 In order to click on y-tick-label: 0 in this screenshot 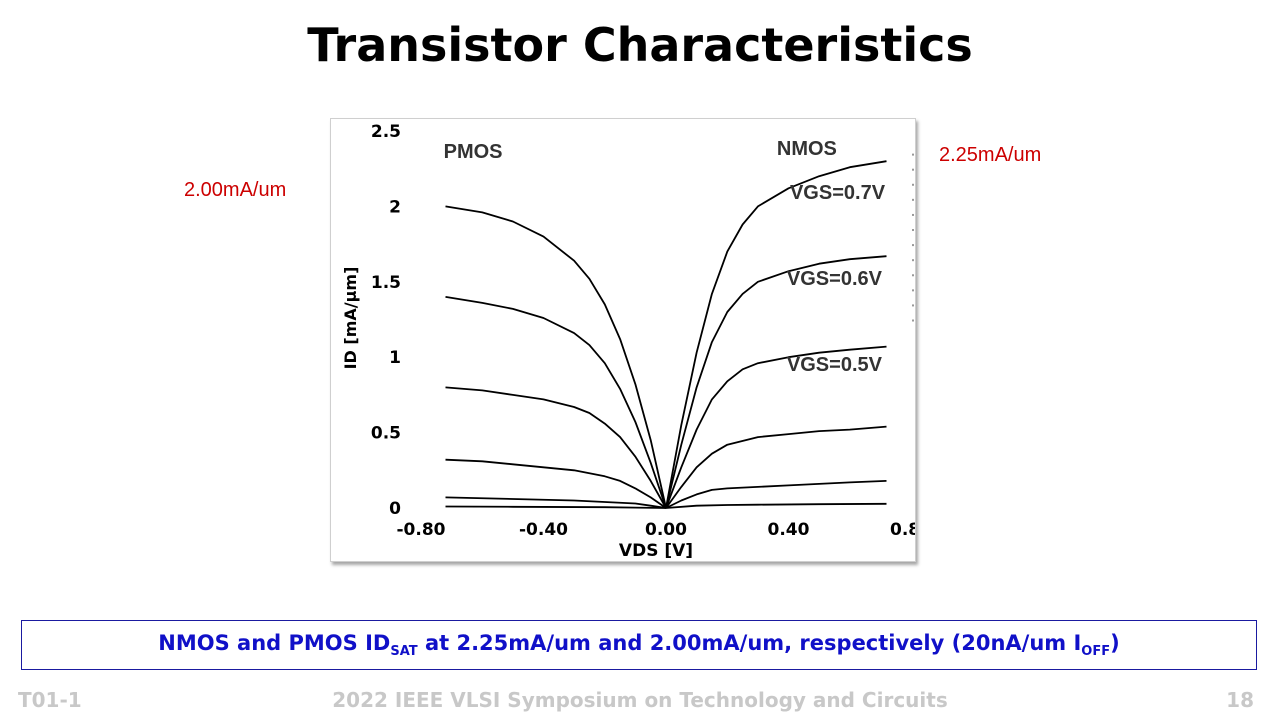, I will do `click(395, 509)`.